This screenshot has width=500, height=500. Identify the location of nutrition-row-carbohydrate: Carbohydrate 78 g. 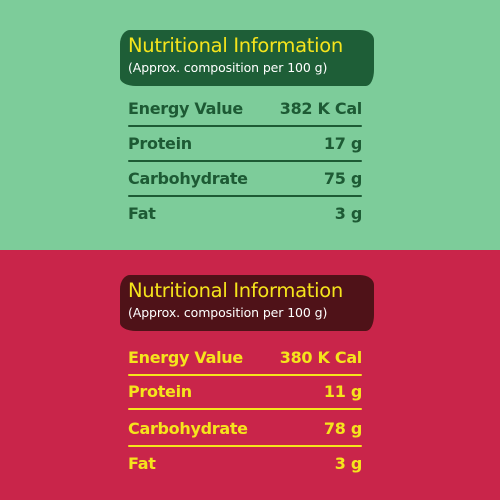
(245, 430).